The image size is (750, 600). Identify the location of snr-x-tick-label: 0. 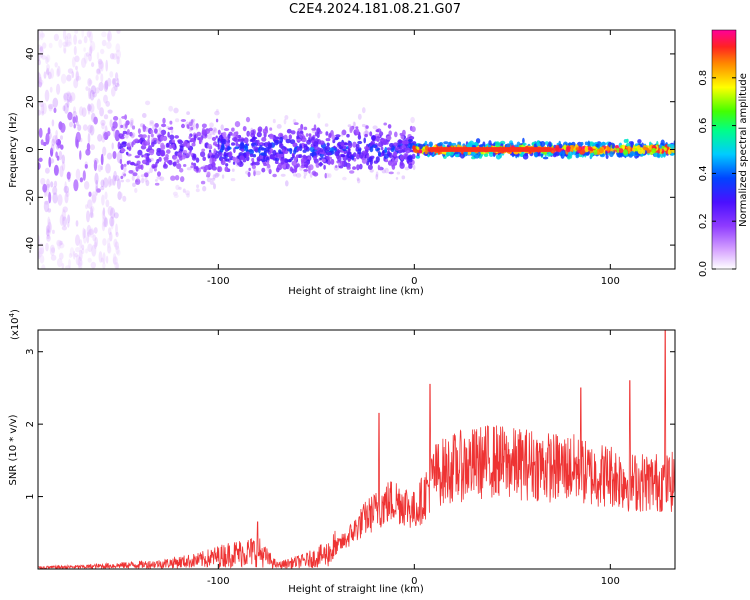
(414, 581).